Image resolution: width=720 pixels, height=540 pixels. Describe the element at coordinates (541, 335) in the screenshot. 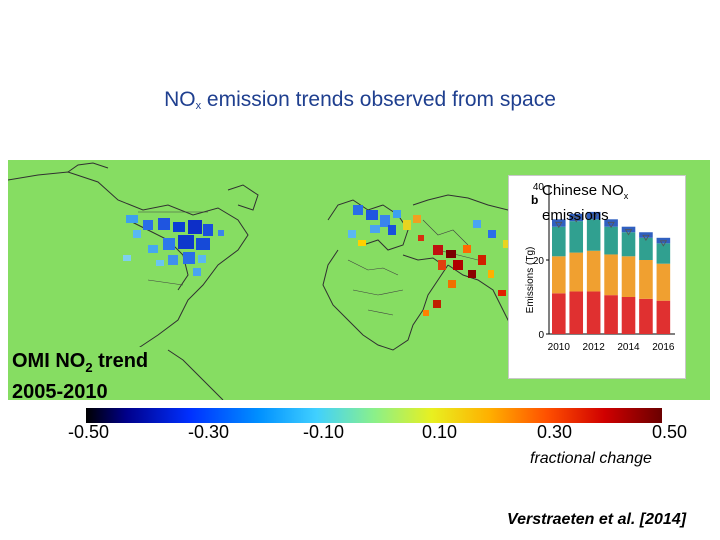

I see `y-tick-label: 0` at that location.